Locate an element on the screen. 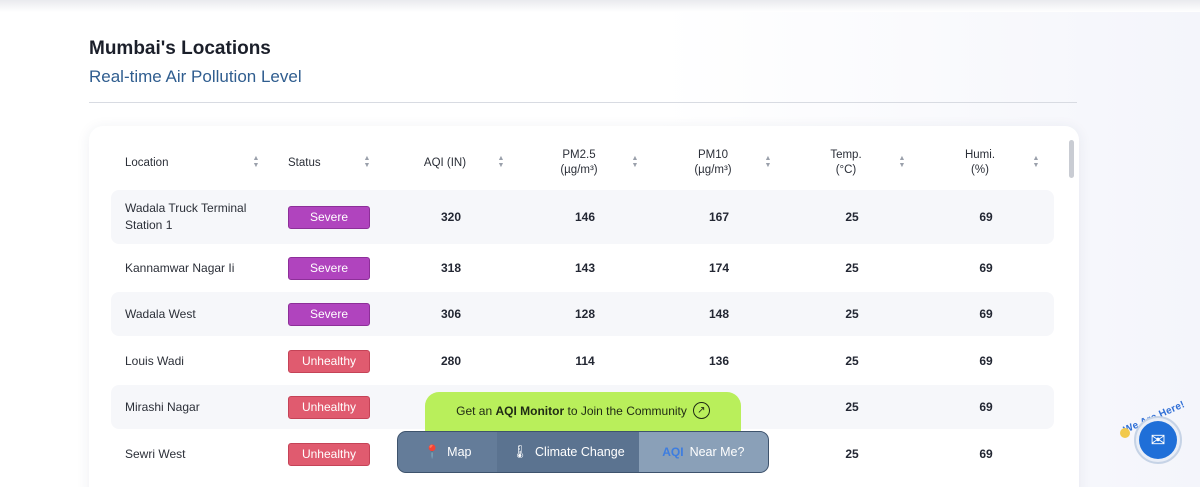  promo-prefix: Get an is located at coordinates (474, 411).